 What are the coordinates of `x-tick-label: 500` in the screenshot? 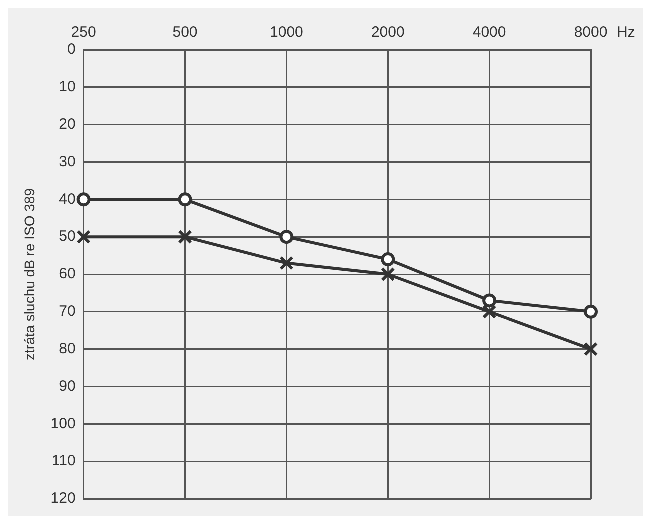 It's located at (185, 33).